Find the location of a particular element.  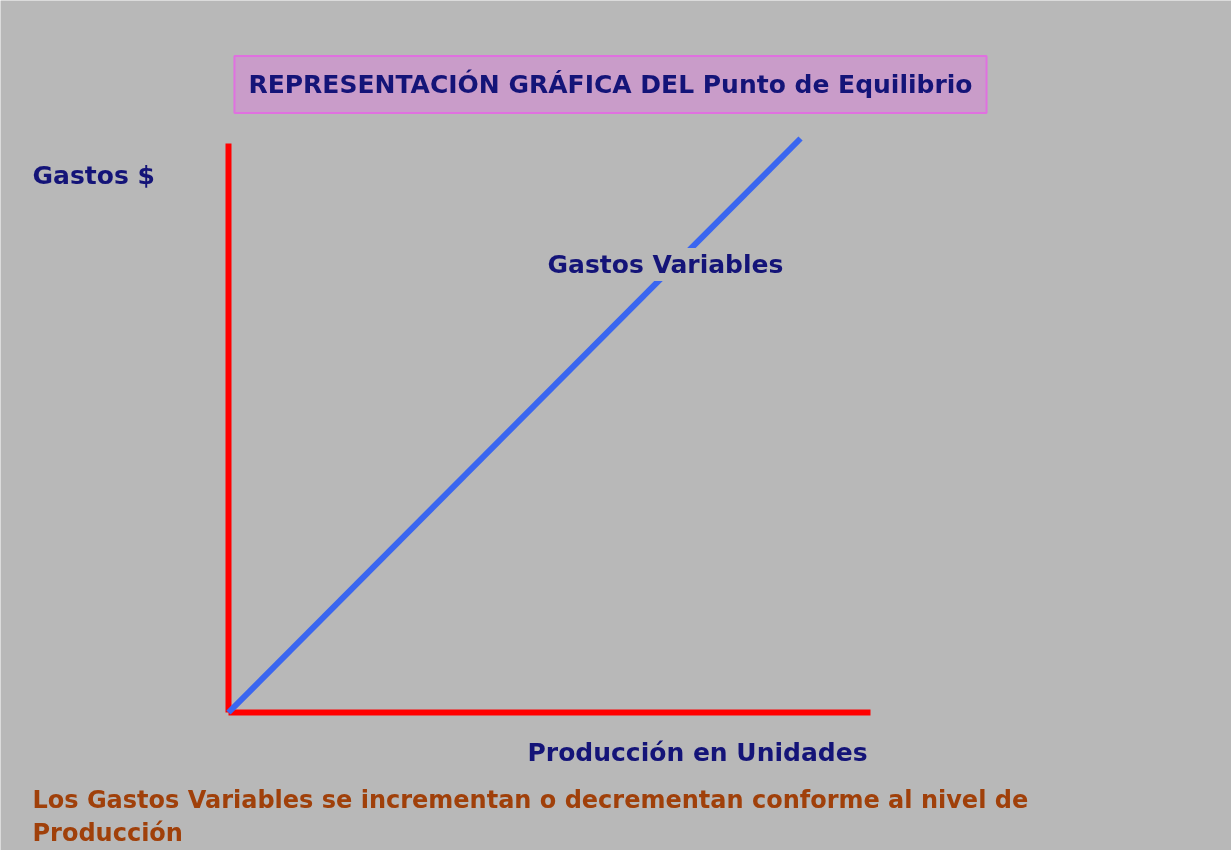

chart-title: REPRESENTACIÓN GRÁFICA DEL Punto de Equilibrio is located at coordinates (610, 84).